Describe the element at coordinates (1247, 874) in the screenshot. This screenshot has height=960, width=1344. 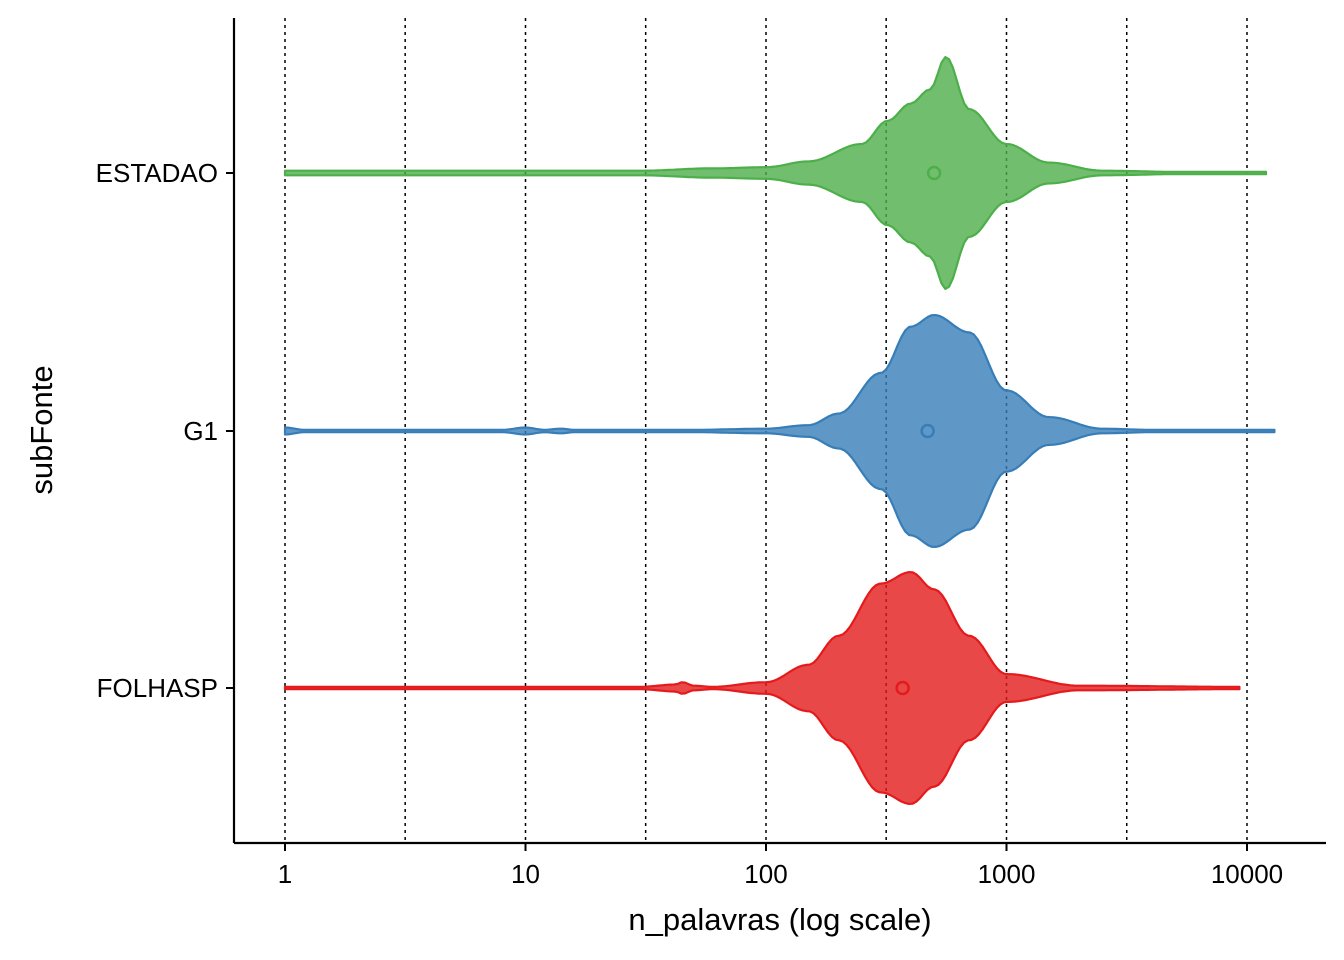
I see `x-tick-label: 10000` at that location.